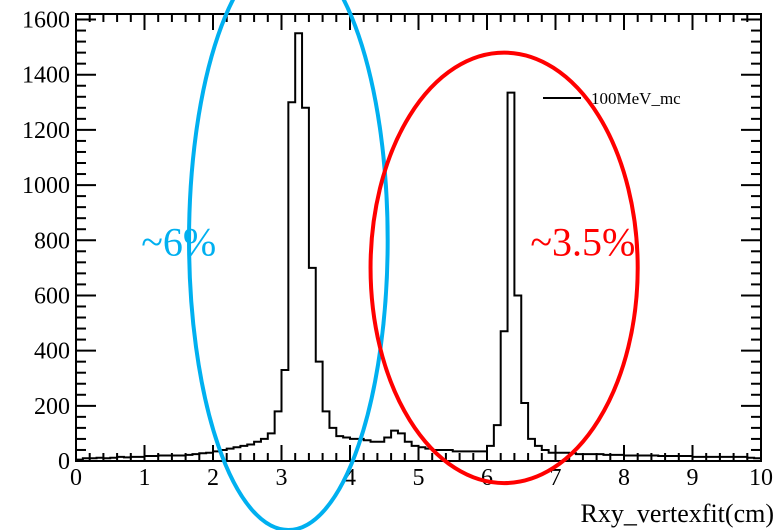  Describe the element at coordinates (76, 478) in the screenshot. I see `x-tick-label: 0` at that location.